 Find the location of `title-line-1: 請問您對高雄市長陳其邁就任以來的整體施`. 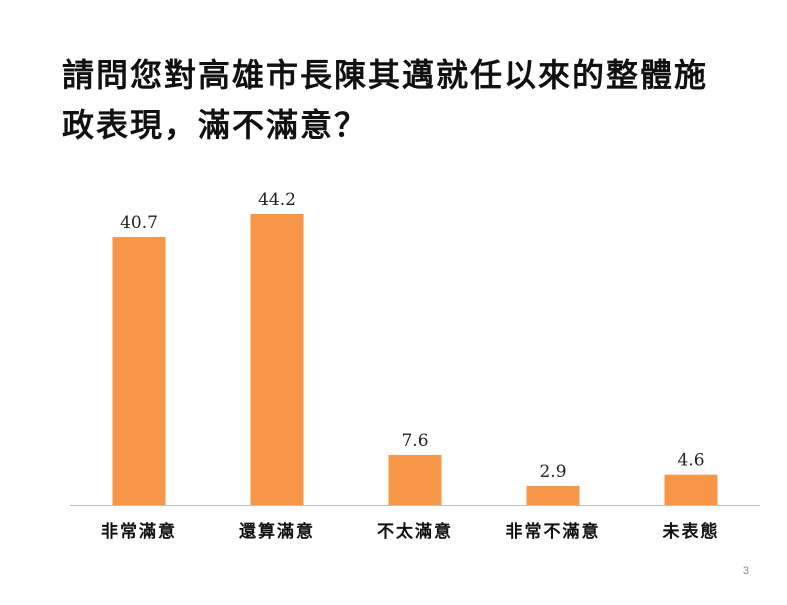

title-line-1: 請問您對高雄市長陳其邁就任以來的整體施 is located at coordinates (385, 75).